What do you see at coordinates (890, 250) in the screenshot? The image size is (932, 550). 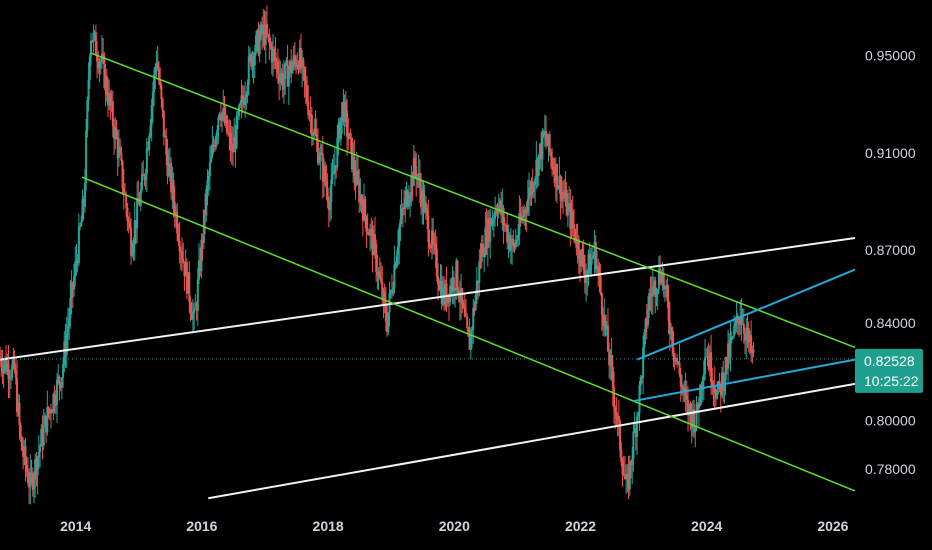 I see `price-tick-label: 0.87000` at bounding box center [890, 250].